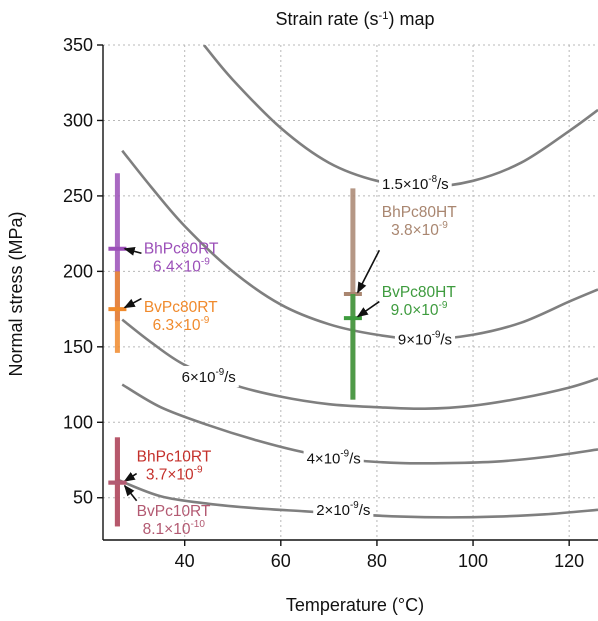 The width and height of the screenshot is (598, 621). Describe the element at coordinates (78, 120) in the screenshot. I see `y-tick-label: 300` at that location.